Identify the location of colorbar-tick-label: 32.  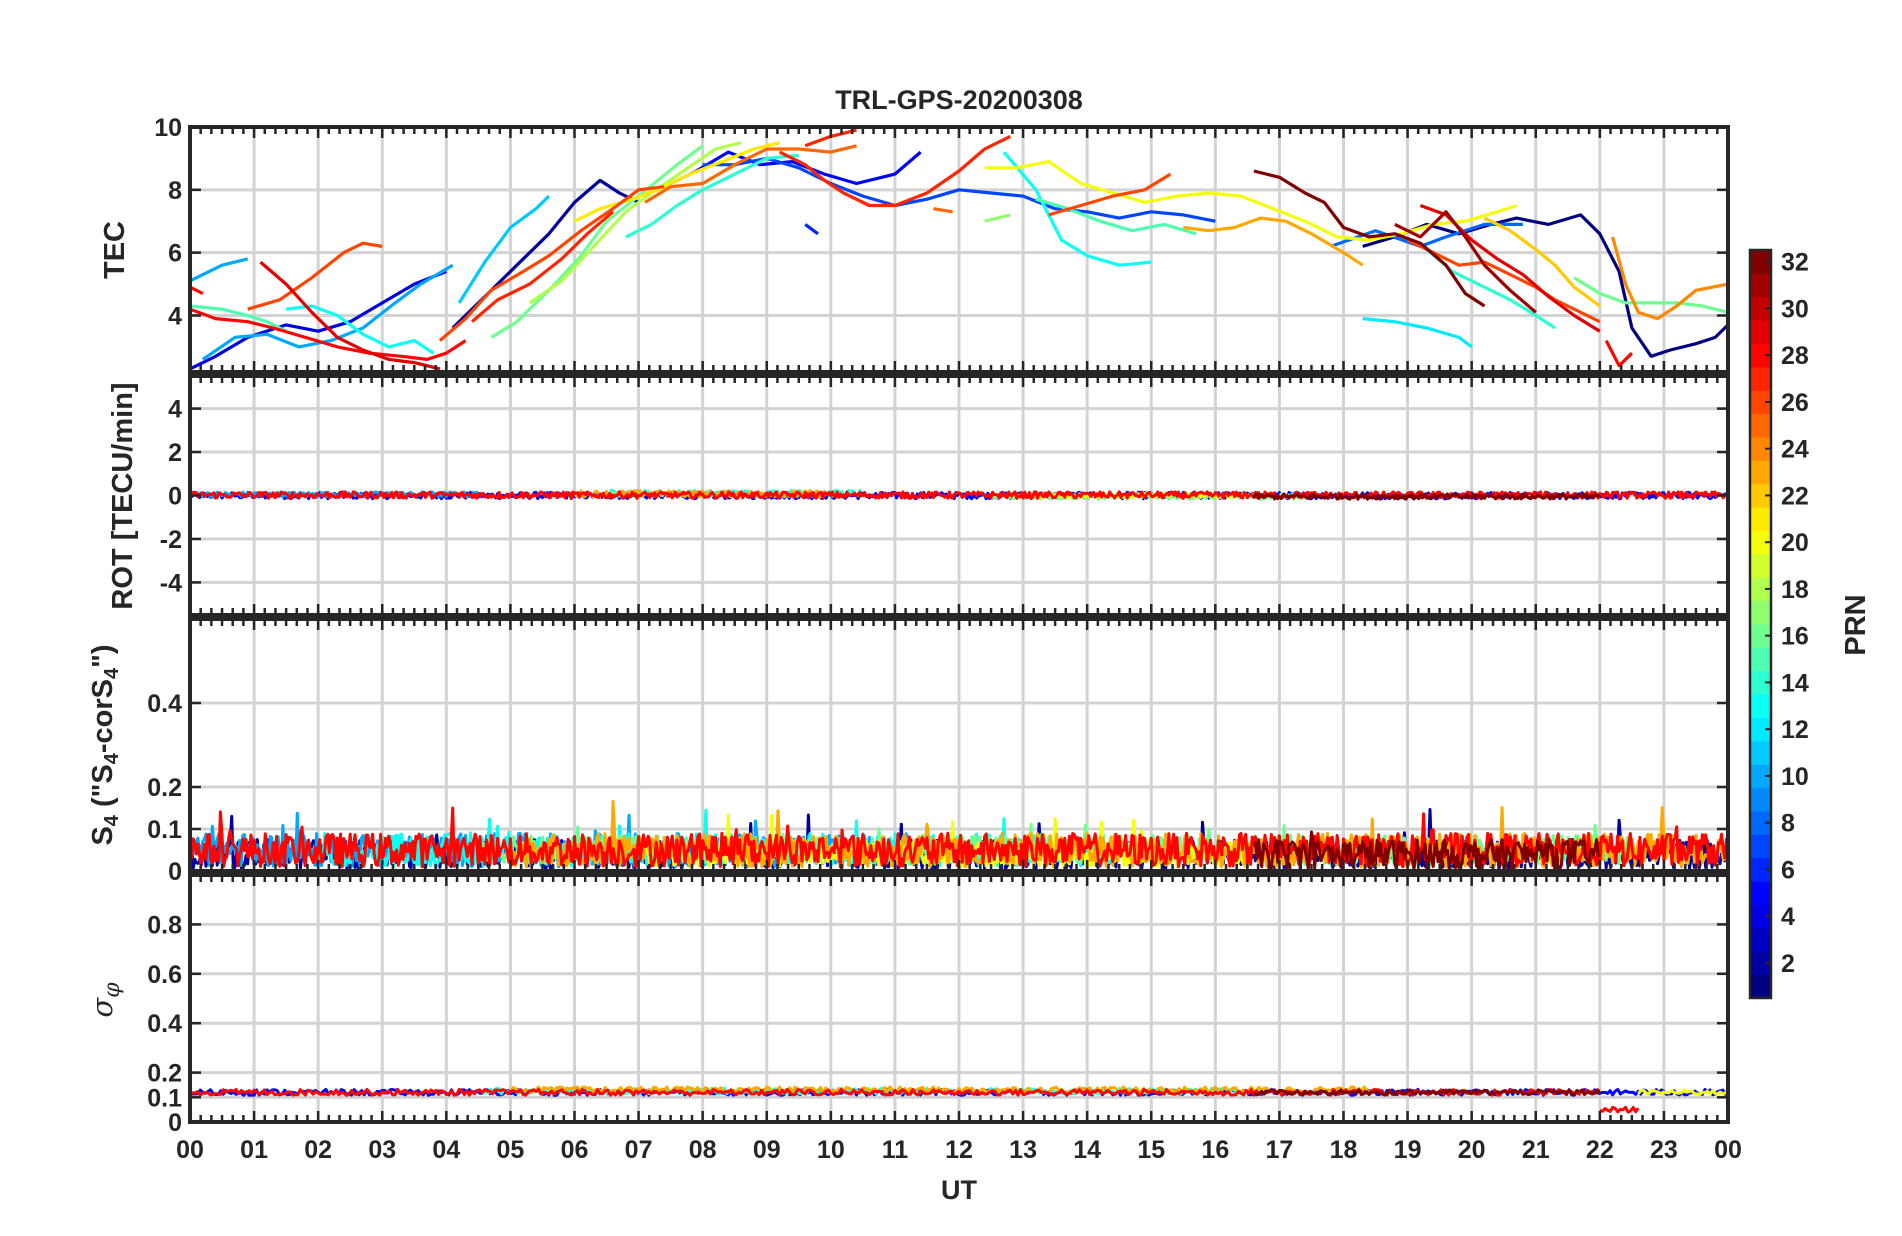
(1795, 263).